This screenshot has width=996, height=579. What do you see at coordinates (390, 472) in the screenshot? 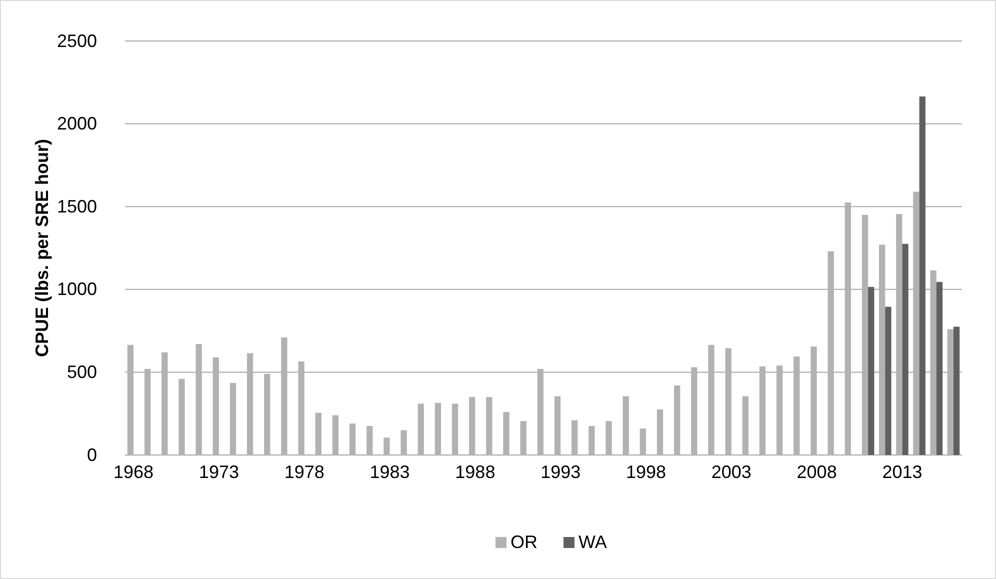
I see `x-tick-label: 1983` at bounding box center [390, 472].